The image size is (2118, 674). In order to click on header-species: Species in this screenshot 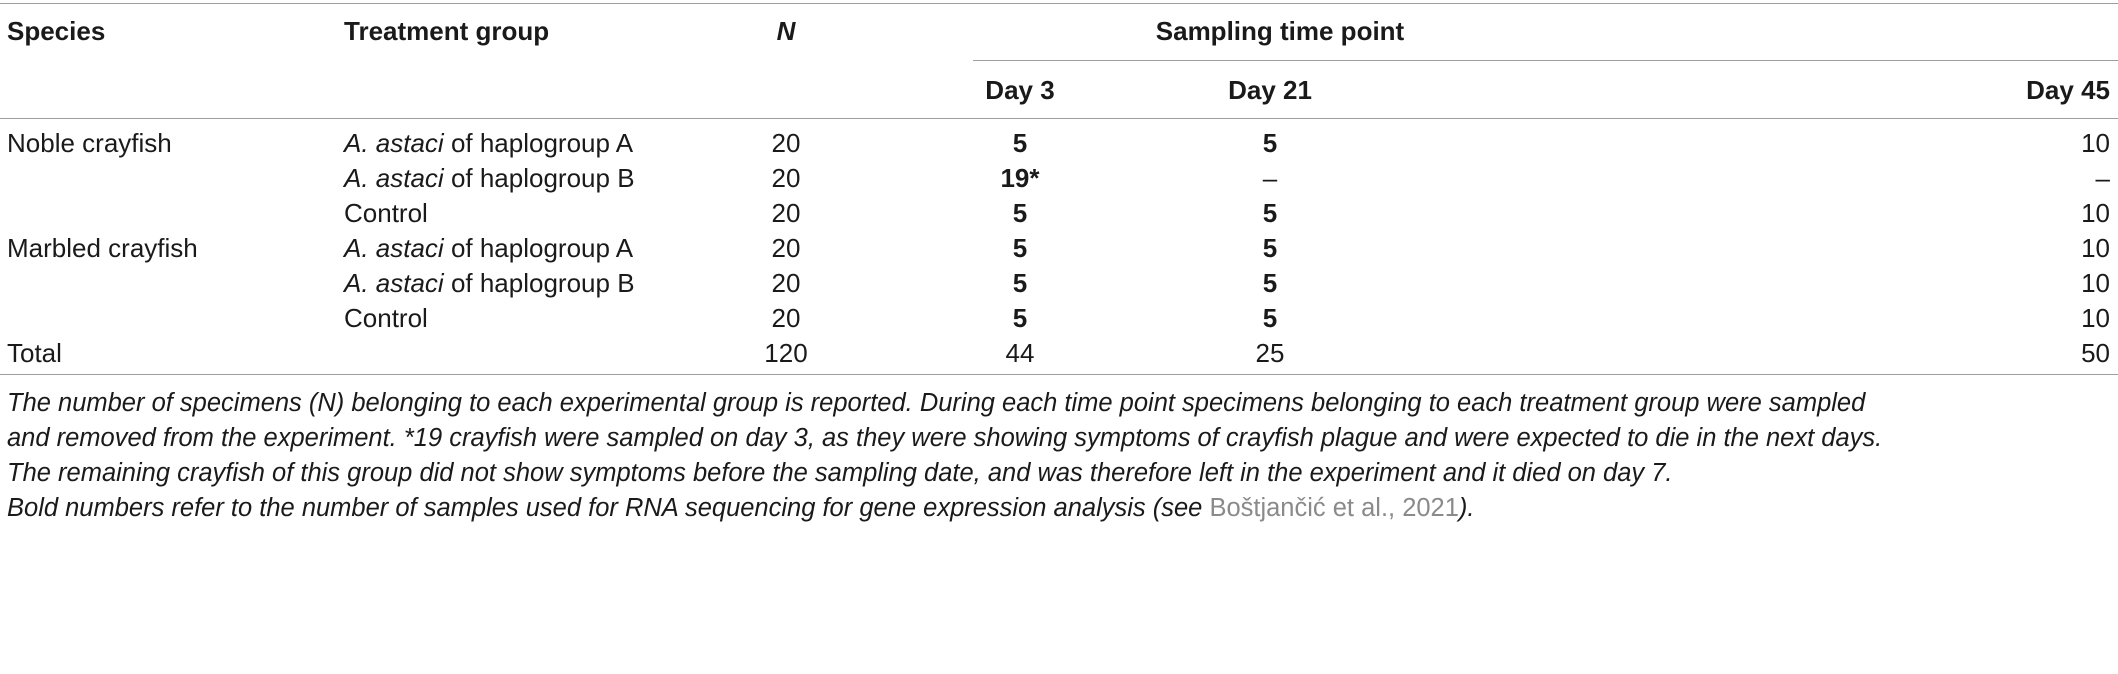, I will do `click(56, 31)`.